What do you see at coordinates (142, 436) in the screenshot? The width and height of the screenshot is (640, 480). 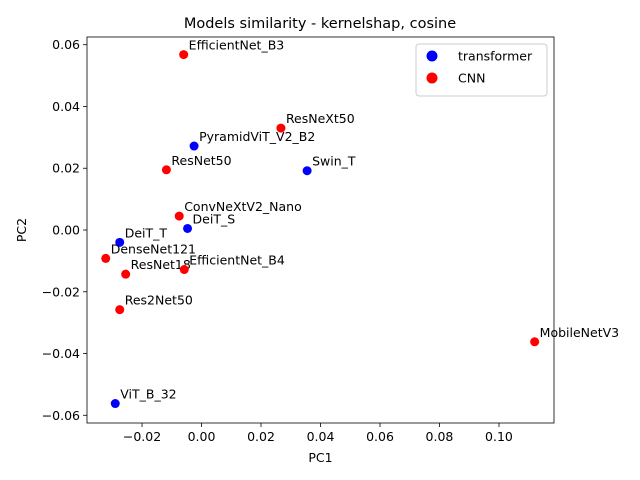 I see `x-tick-label: −0.02` at bounding box center [142, 436].